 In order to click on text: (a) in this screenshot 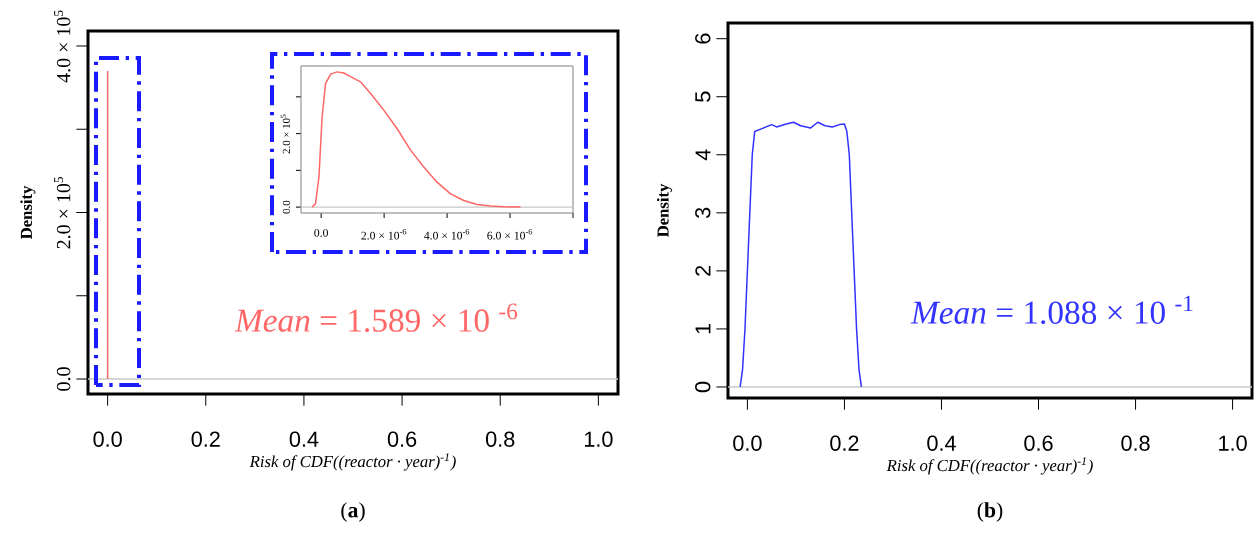, I will do `click(353, 512)`.